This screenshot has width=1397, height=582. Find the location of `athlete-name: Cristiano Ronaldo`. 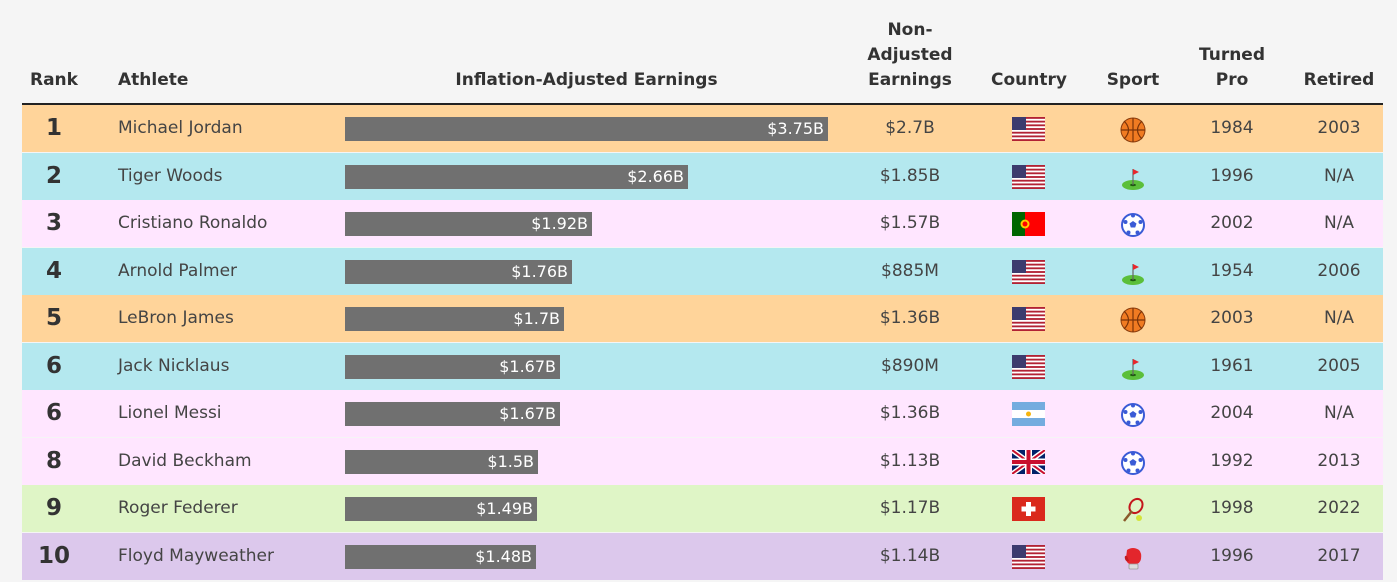

athlete-name: Cristiano Ronaldo is located at coordinates (193, 223).